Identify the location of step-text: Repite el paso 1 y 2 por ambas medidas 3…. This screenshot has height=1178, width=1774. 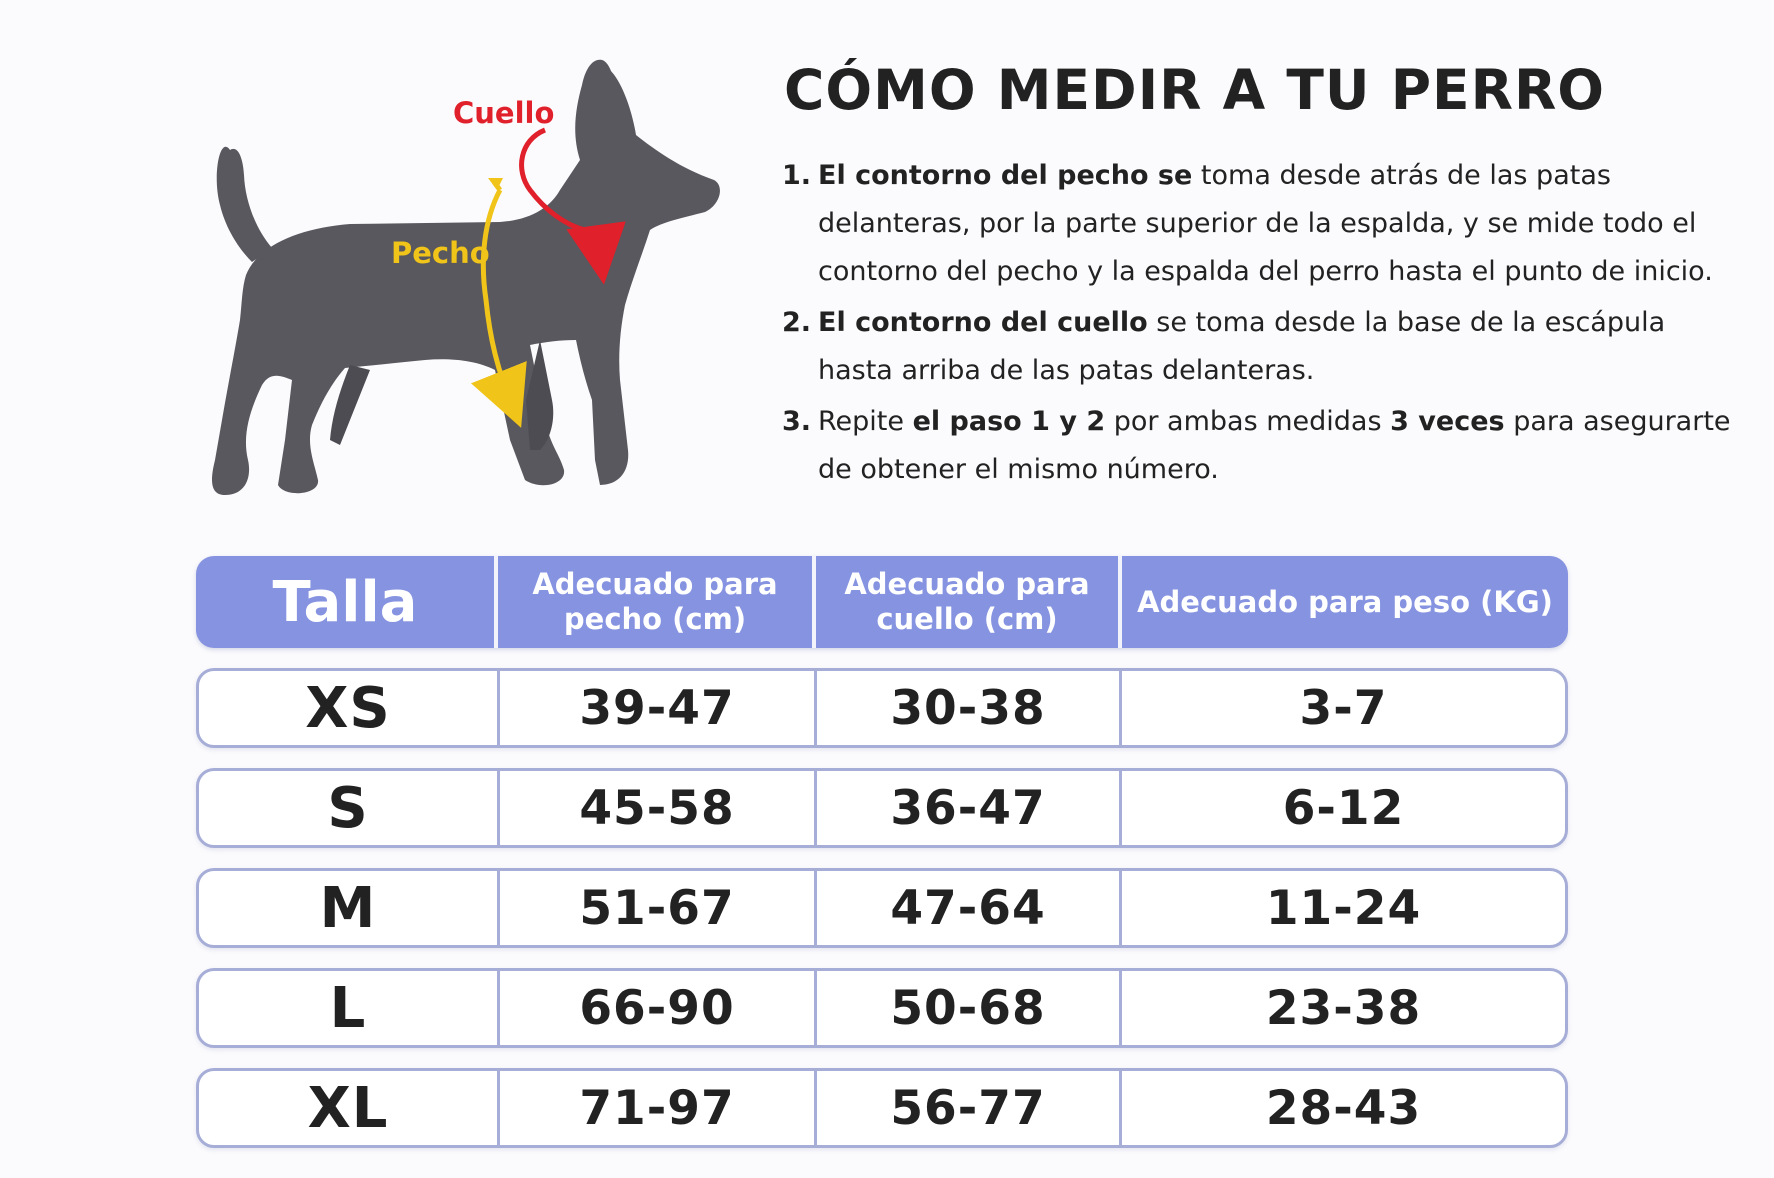
(1274, 445).